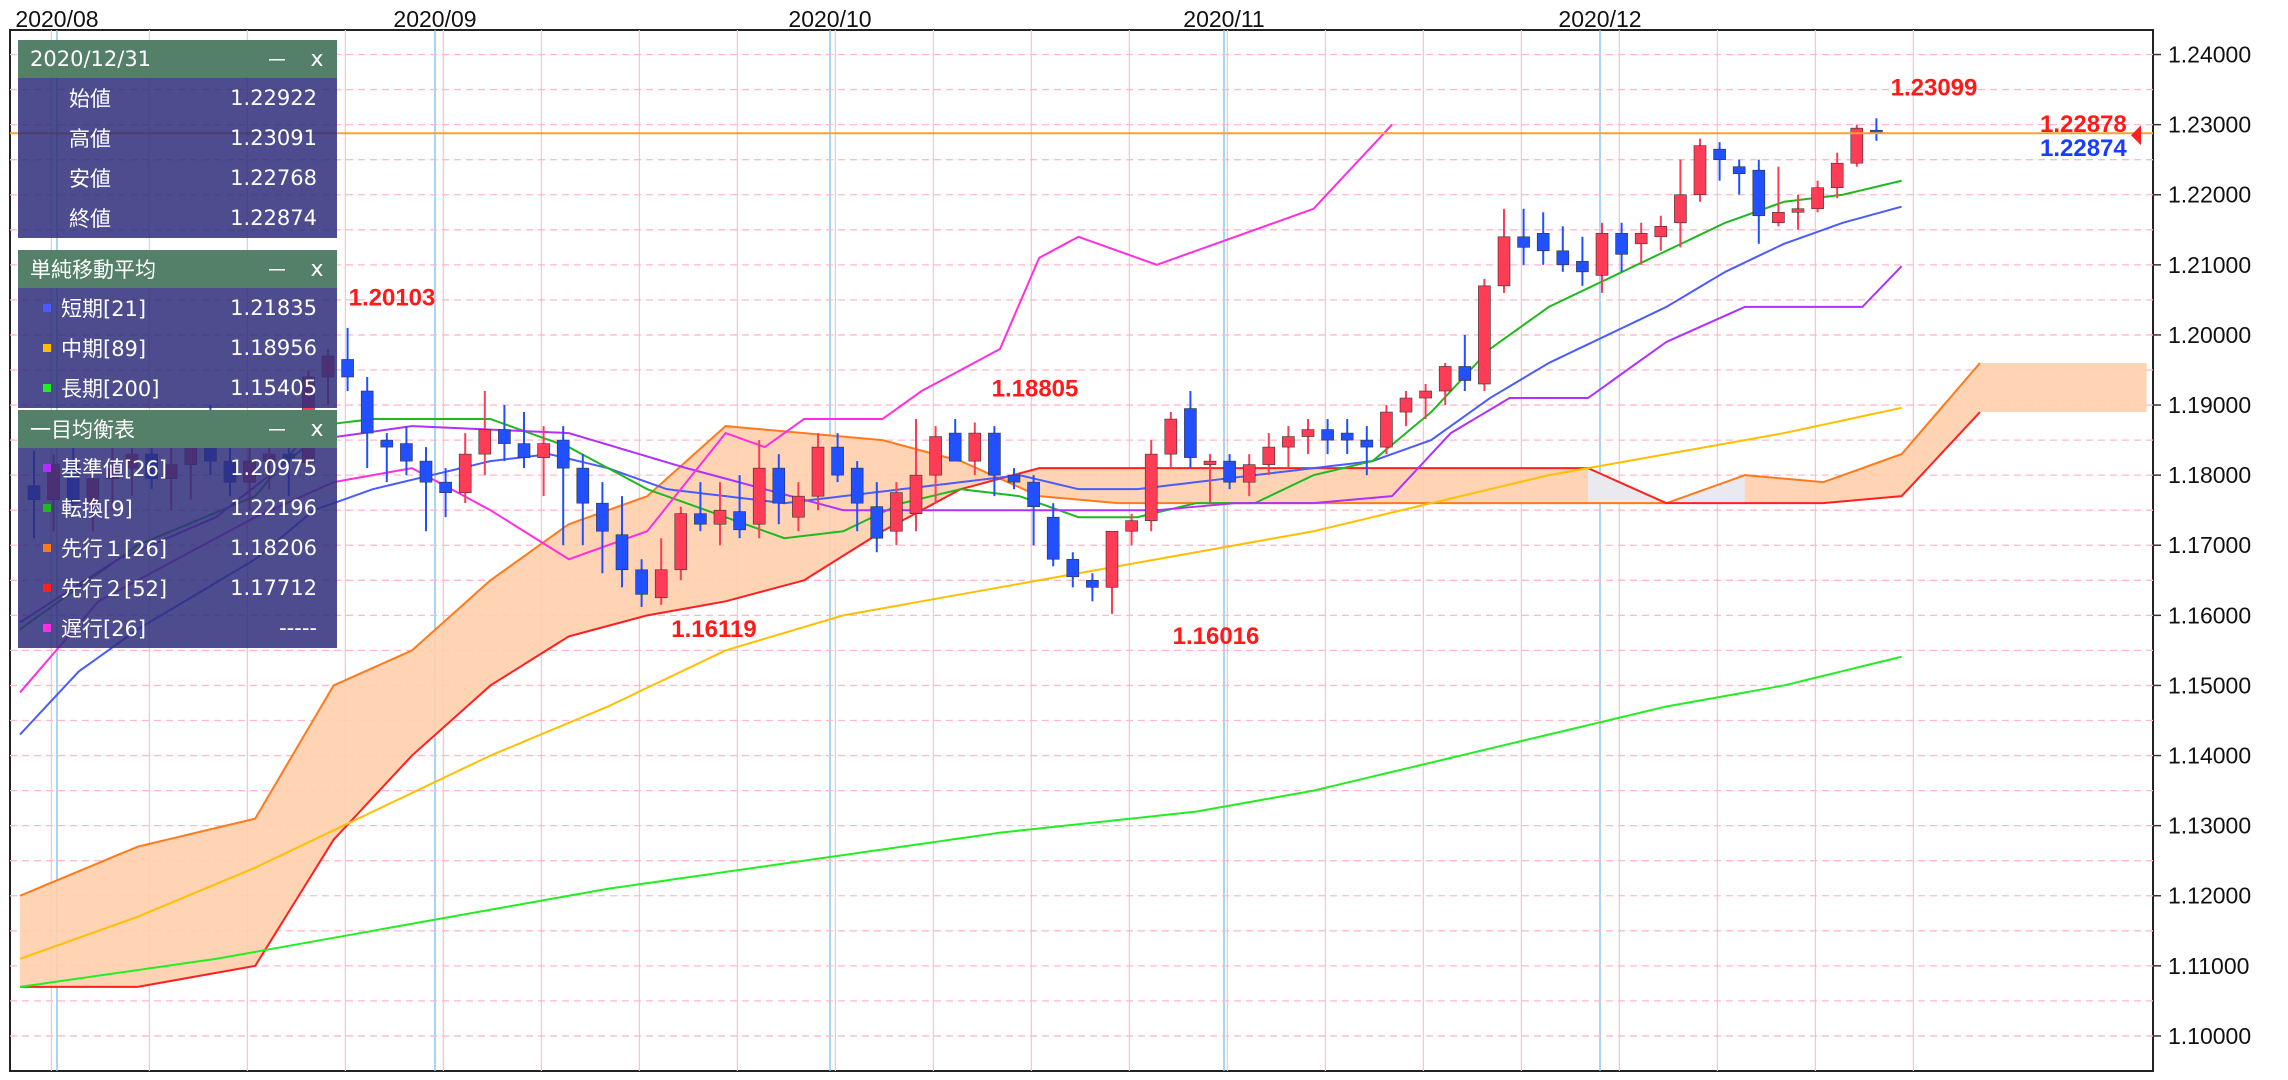  I want to click on sma-panel-header: 単純移動平均 － x, so click(177, 269).